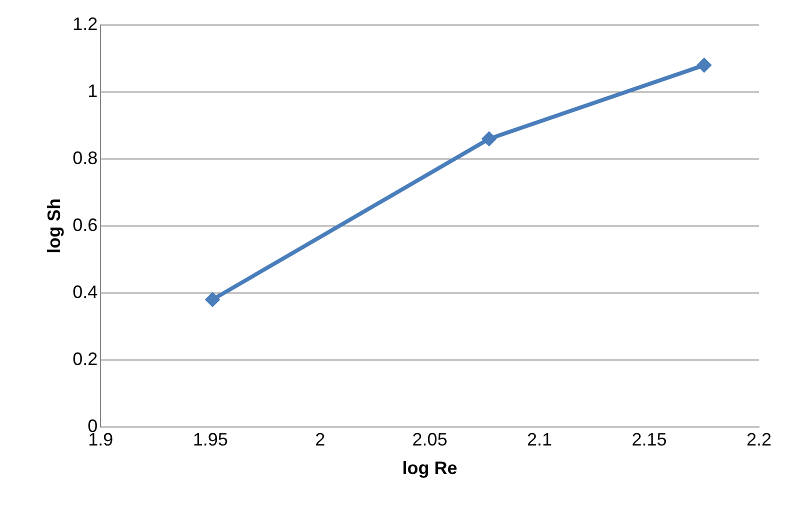  What do you see at coordinates (320, 440) in the screenshot?
I see `x-tick-label: 2` at bounding box center [320, 440].